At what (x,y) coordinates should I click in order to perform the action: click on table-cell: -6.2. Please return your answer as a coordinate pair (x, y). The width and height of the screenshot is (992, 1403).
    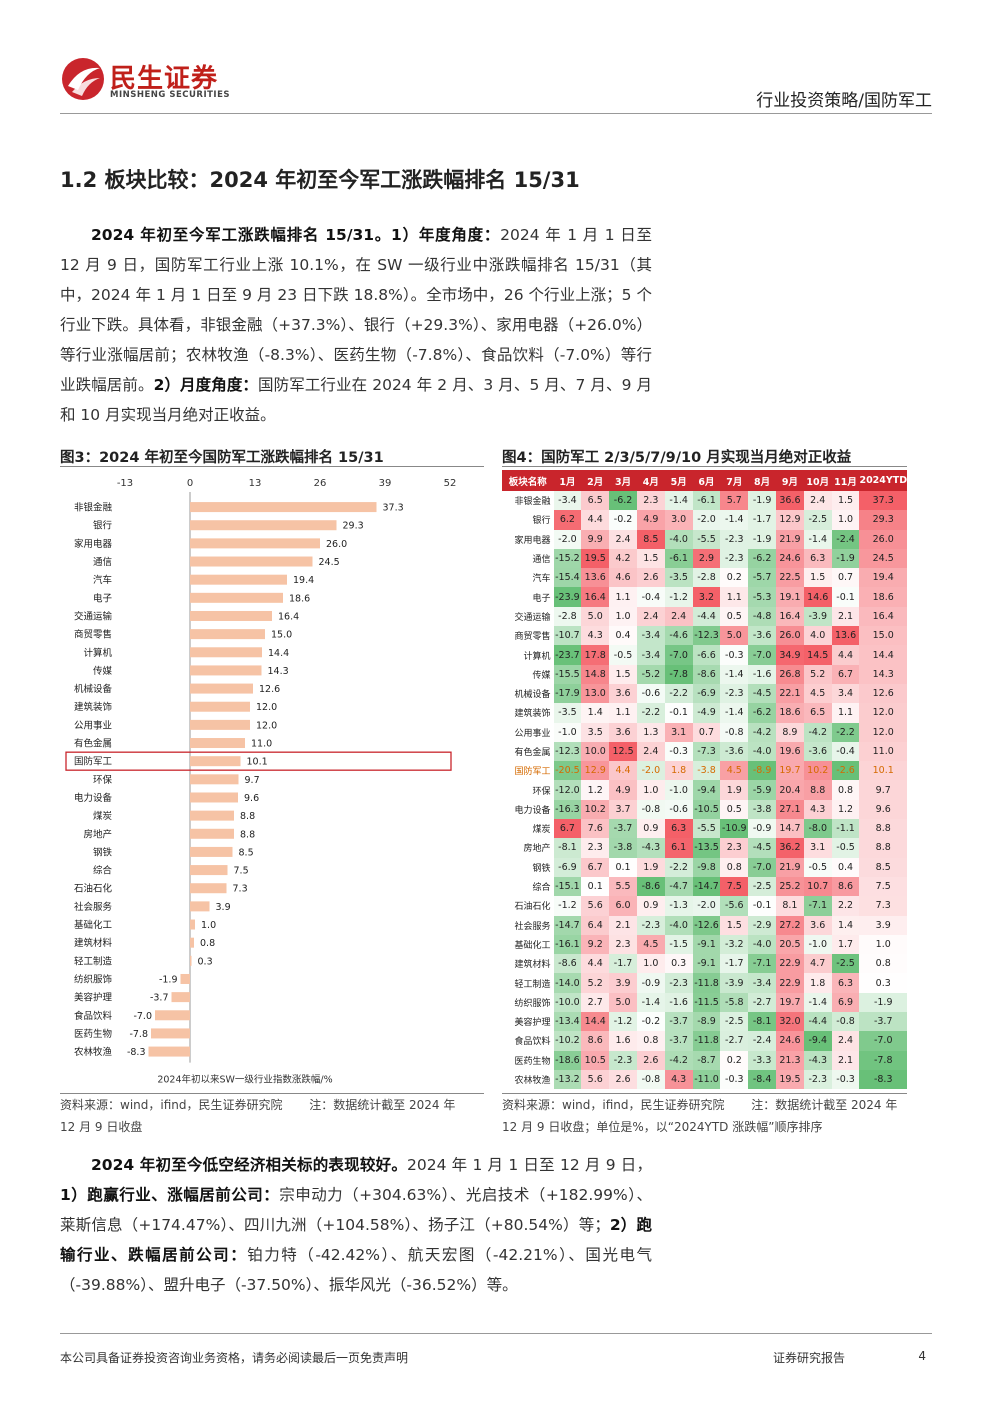
    Looking at the image, I should click on (762, 558).